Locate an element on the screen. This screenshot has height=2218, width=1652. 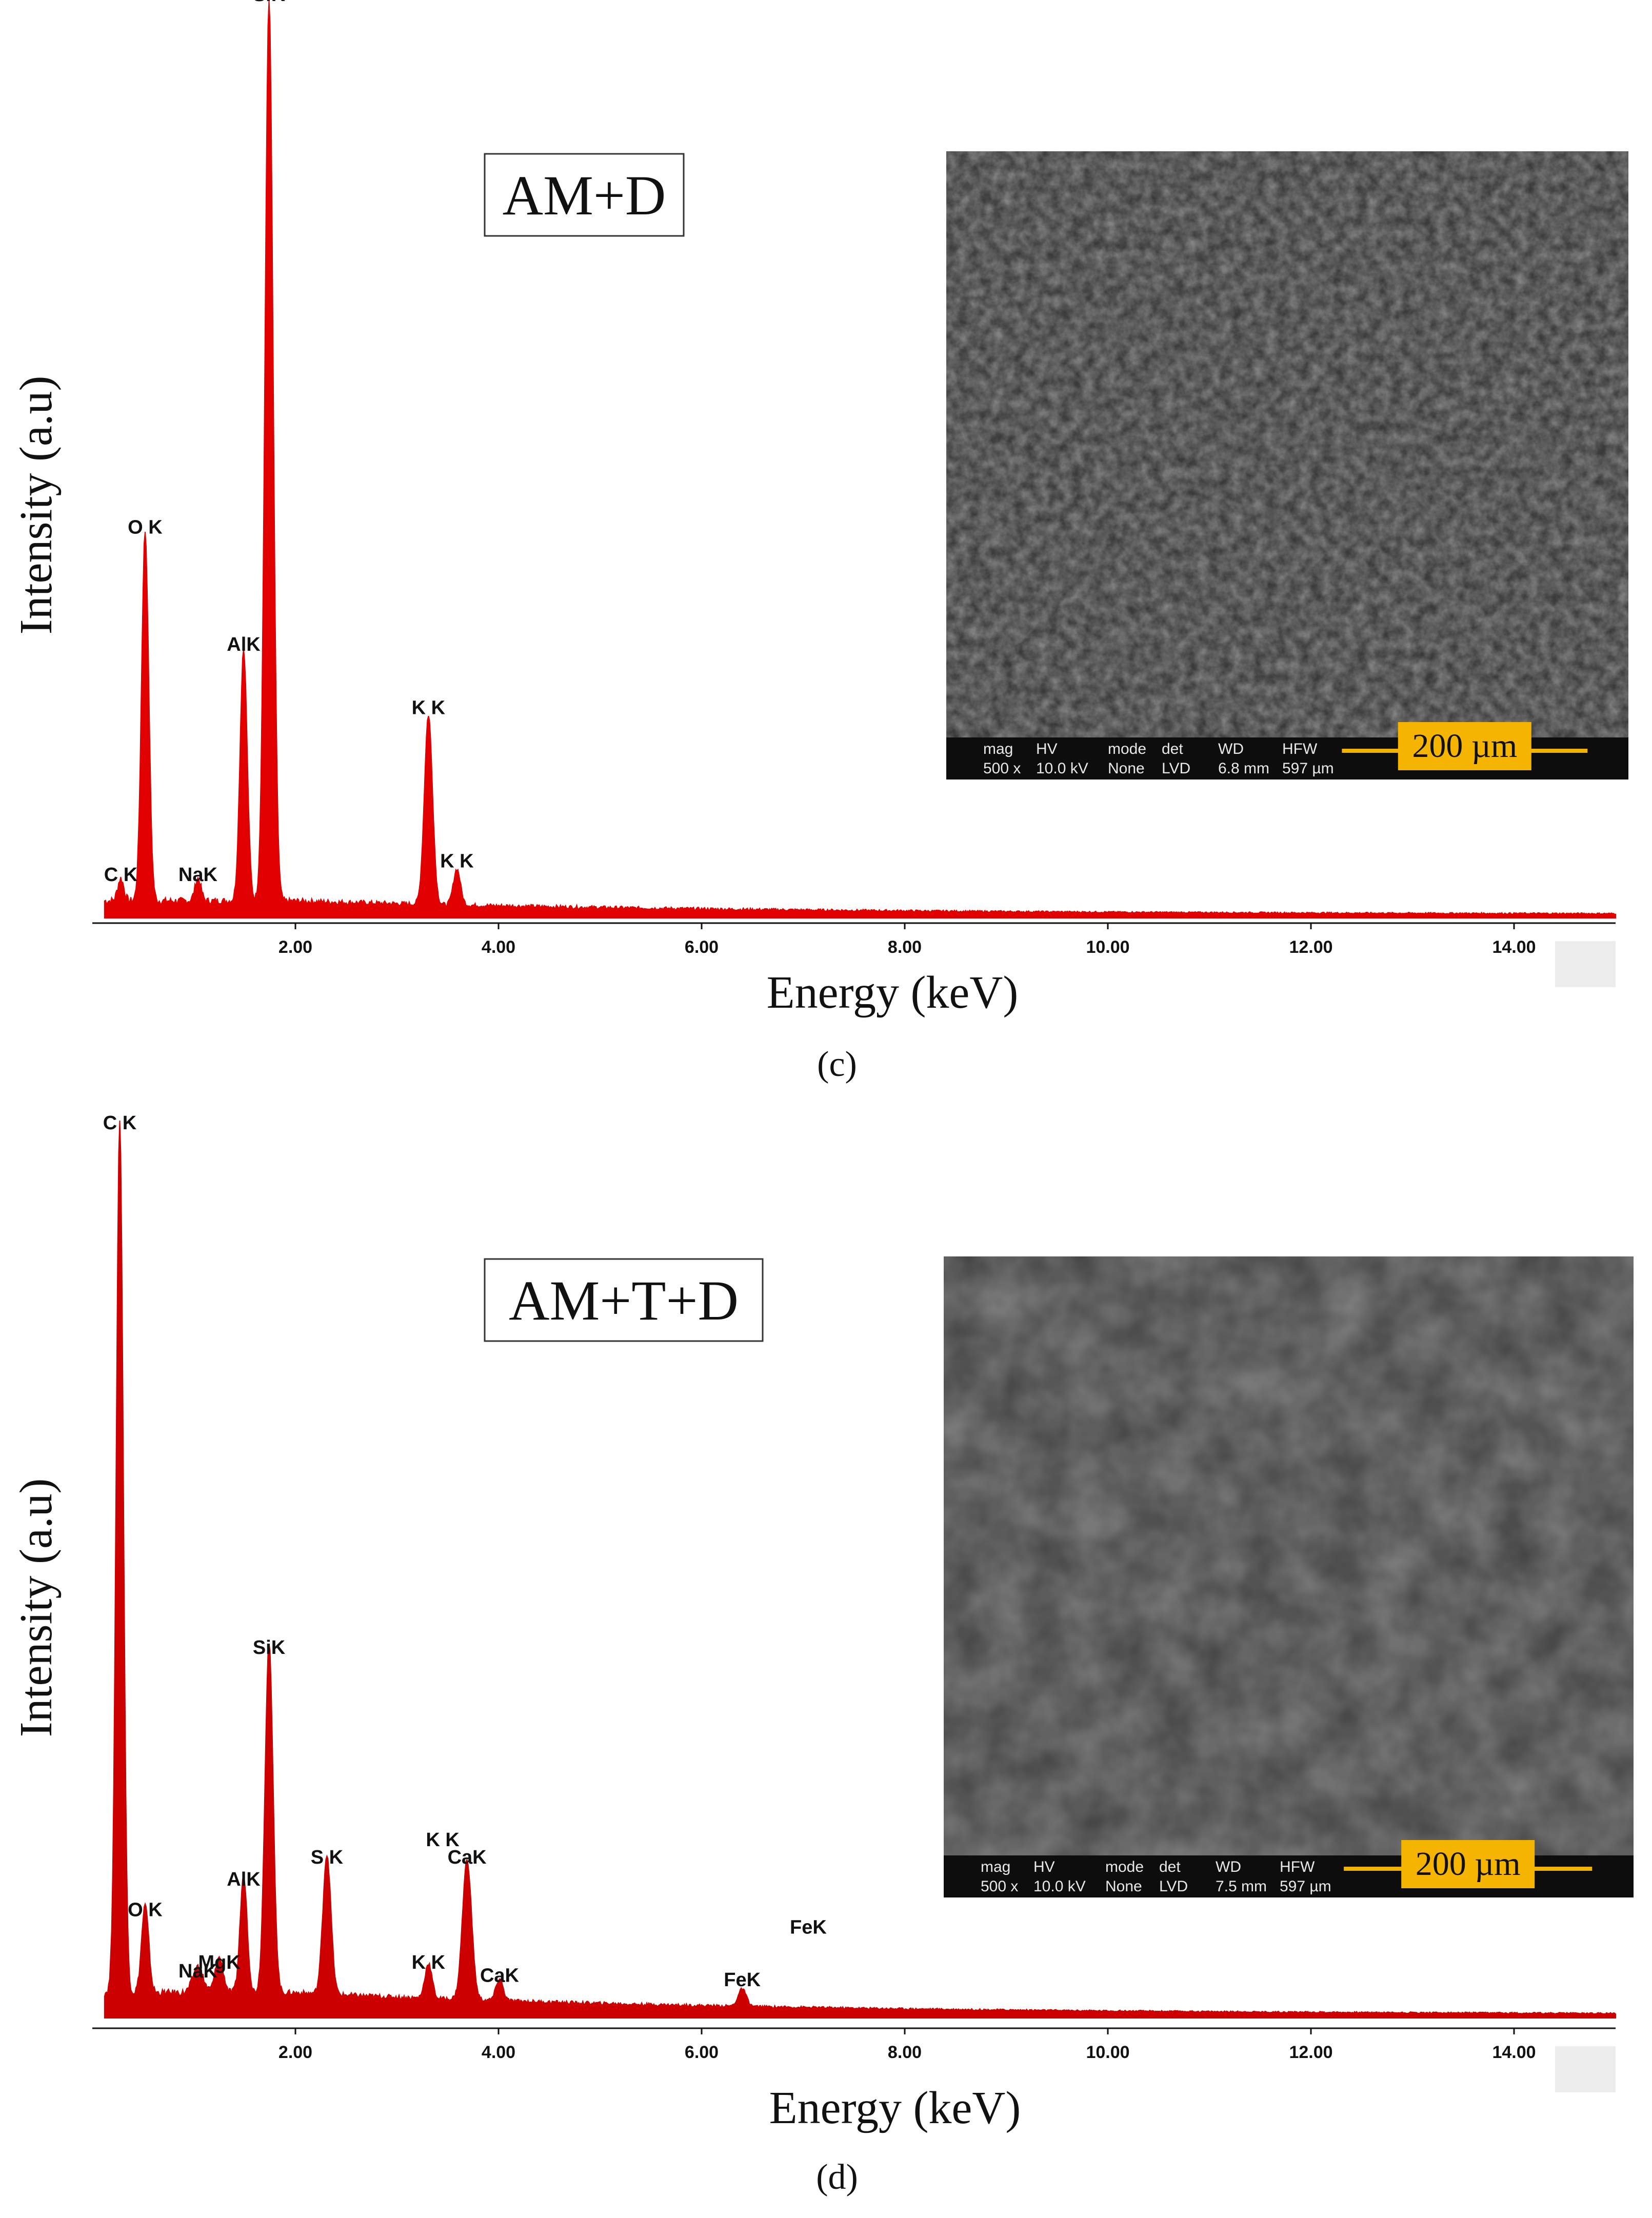
sem-info-value: 6.8 mm is located at coordinates (1243, 768).